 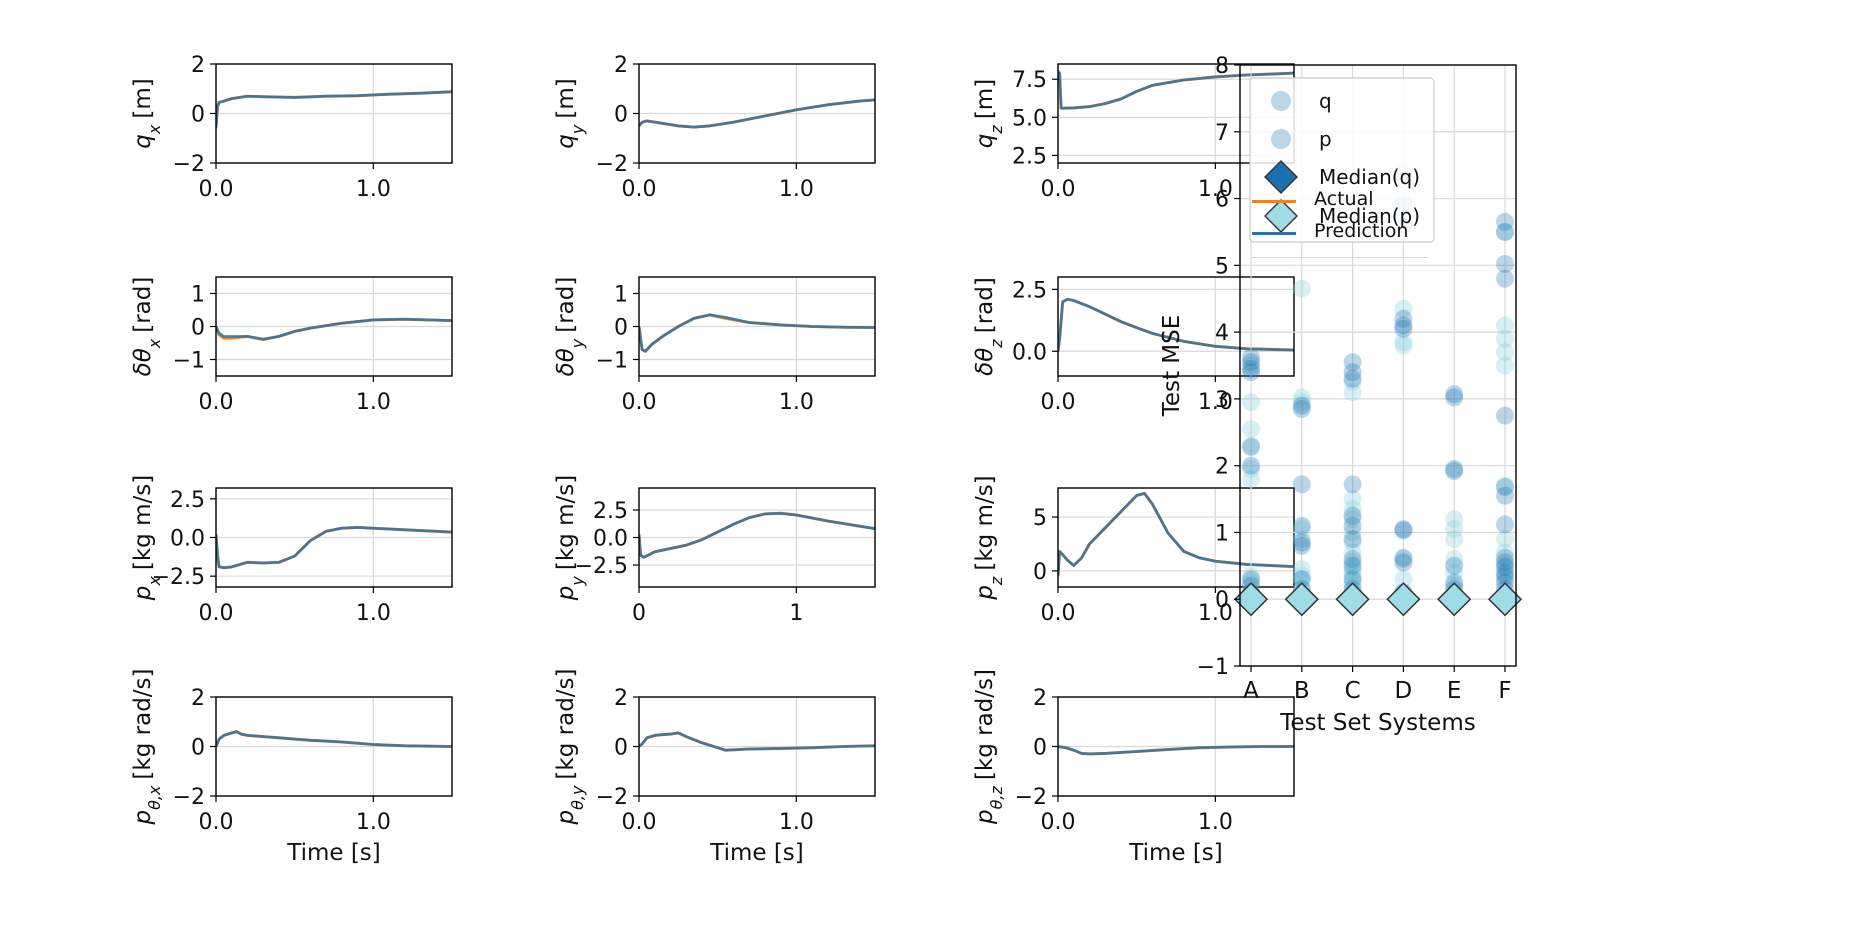 I want to click on median-p-marker, so click(x=1301, y=599).